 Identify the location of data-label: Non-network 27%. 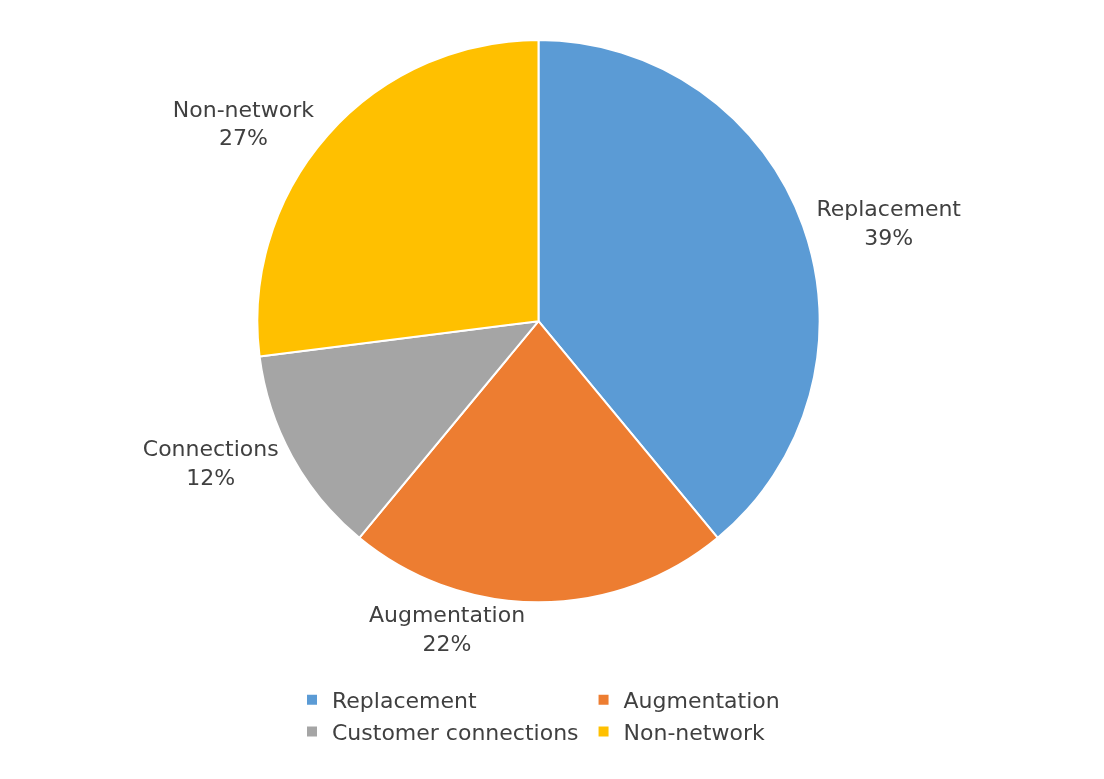
(243, 123).